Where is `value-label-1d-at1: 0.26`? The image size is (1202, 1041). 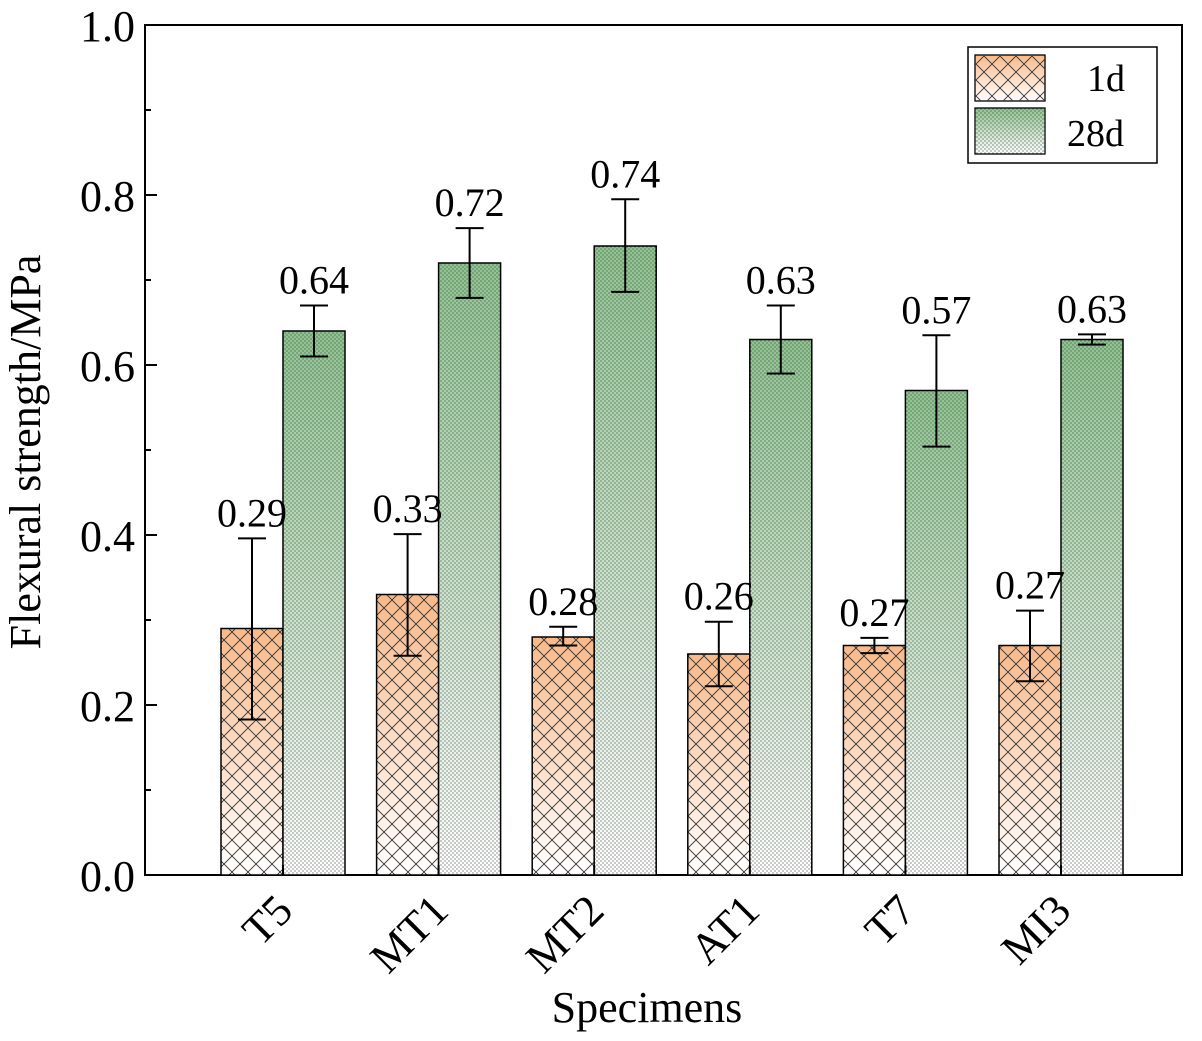
value-label-1d-at1: 0.26 is located at coordinates (719, 596).